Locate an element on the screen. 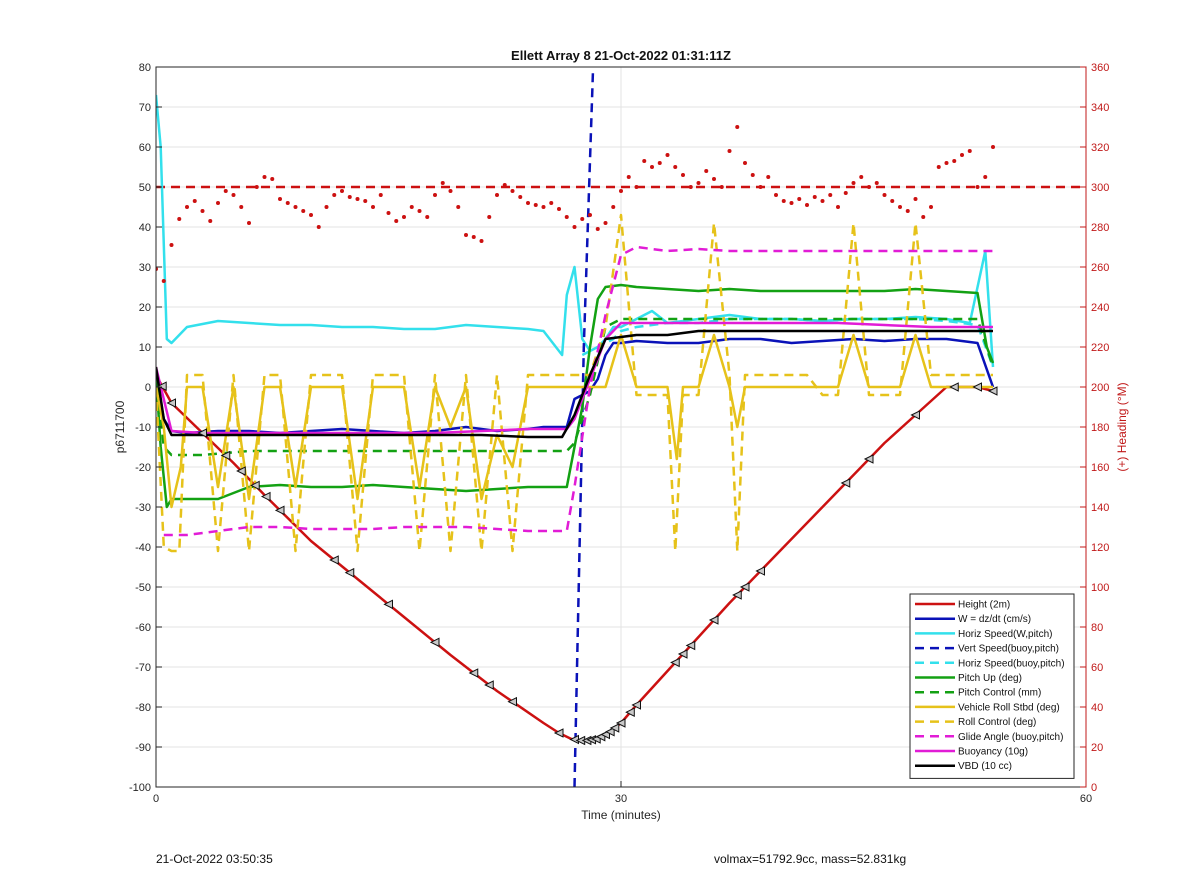  y-tick-label-right: 320 is located at coordinates (1100, 148).